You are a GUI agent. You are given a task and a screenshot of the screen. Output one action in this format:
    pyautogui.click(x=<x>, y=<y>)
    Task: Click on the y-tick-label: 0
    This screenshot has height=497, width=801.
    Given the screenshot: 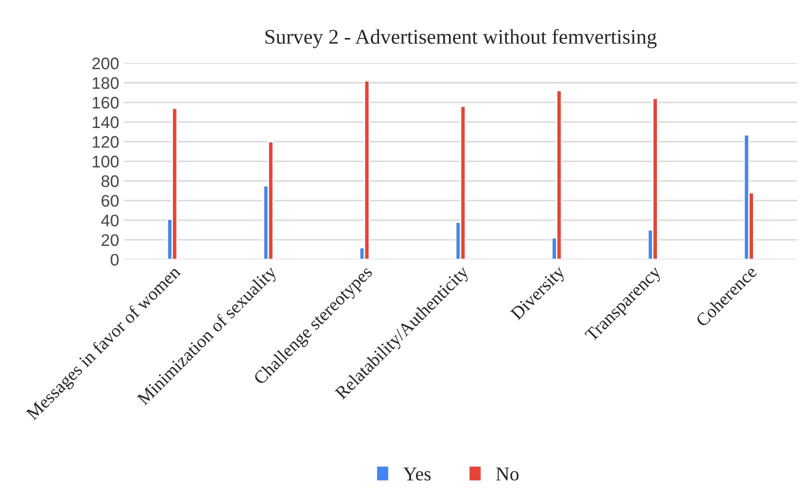 What is the action you would take?
    pyautogui.click(x=114, y=260)
    